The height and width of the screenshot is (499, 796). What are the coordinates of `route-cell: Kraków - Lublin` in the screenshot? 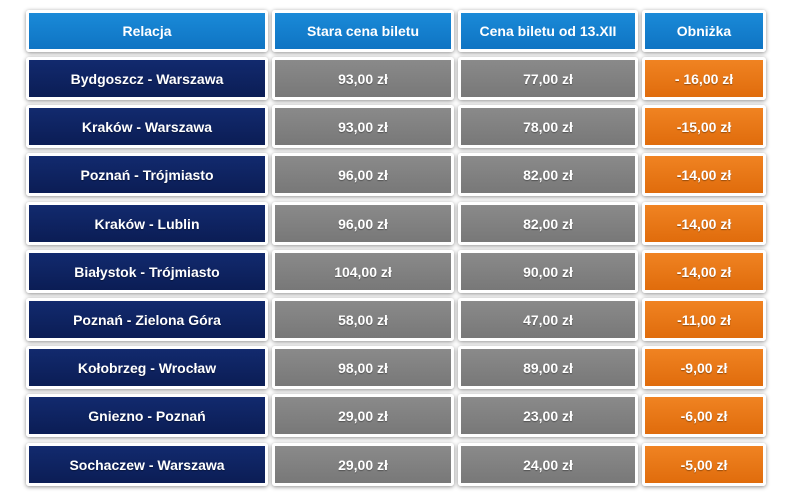 It's located at (147, 223).